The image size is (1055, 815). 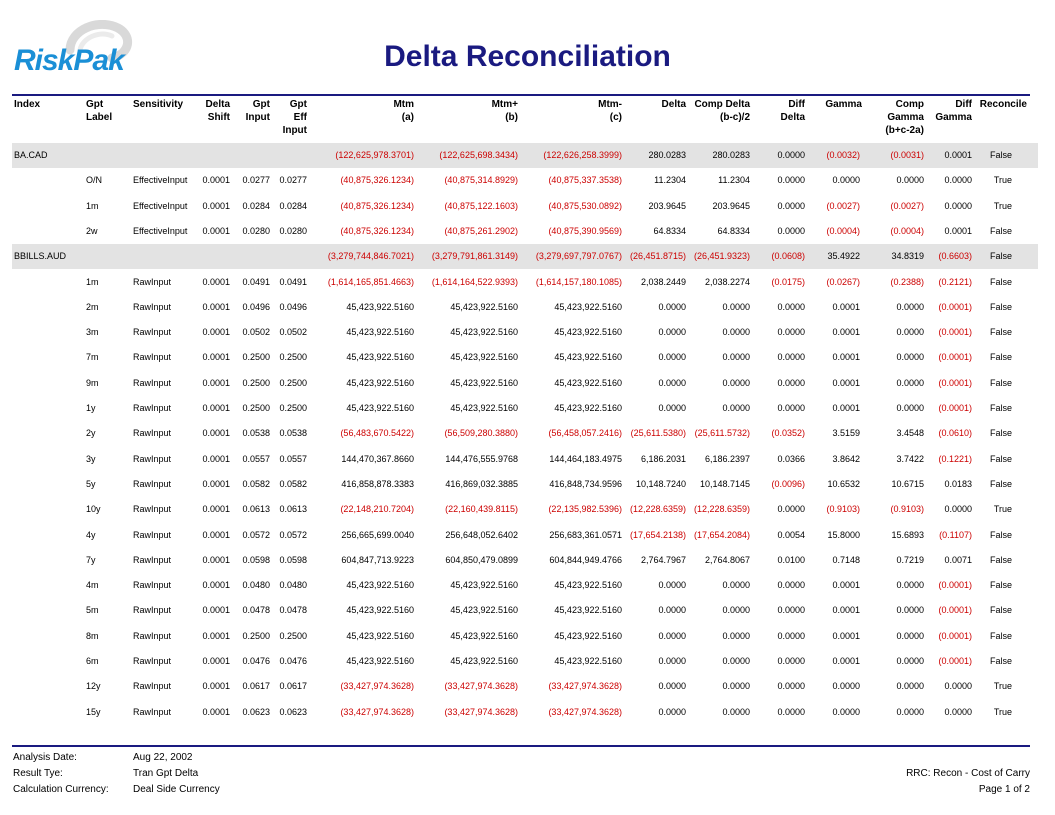 I want to click on cell-gpt-label: O/N, so click(x=94, y=180).